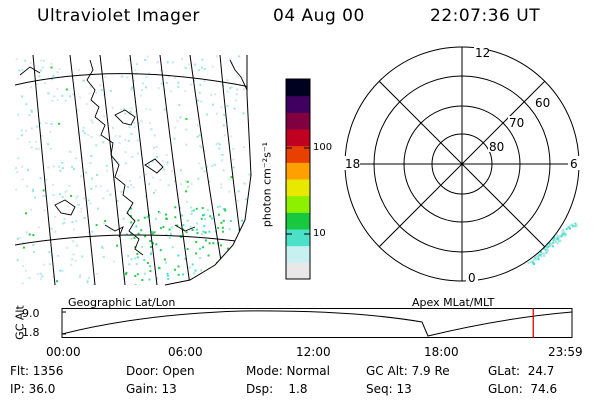 Image resolution: width=600 pixels, height=400 pixels. What do you see at coordinates (288, 371) in the screenshot?
I see `mode-value: Mode: Normal` at bounding box center [288, 371].